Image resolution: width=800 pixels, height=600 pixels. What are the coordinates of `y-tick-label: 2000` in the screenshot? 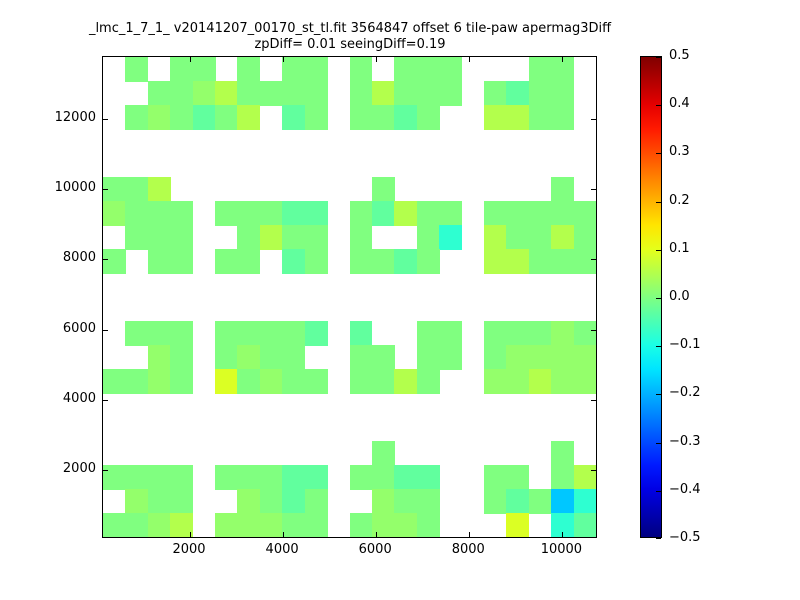 It's located at (79, 469).